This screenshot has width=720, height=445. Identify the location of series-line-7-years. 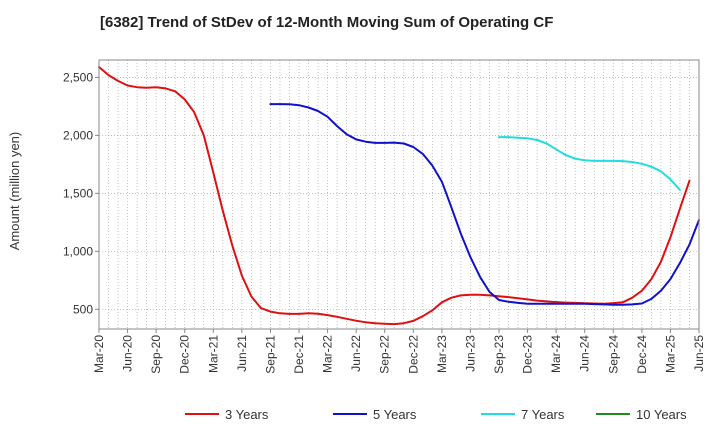
(589, 163).